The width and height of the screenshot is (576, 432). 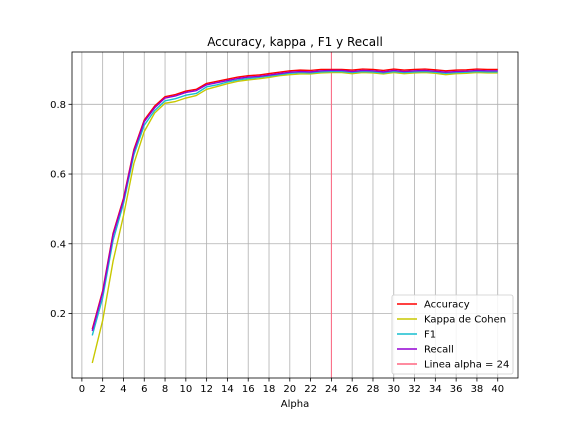 What do you see at coordinates (477, 389) in the screenshot?
I see `x-tick-label: 38` at bounding box center [477, 389].